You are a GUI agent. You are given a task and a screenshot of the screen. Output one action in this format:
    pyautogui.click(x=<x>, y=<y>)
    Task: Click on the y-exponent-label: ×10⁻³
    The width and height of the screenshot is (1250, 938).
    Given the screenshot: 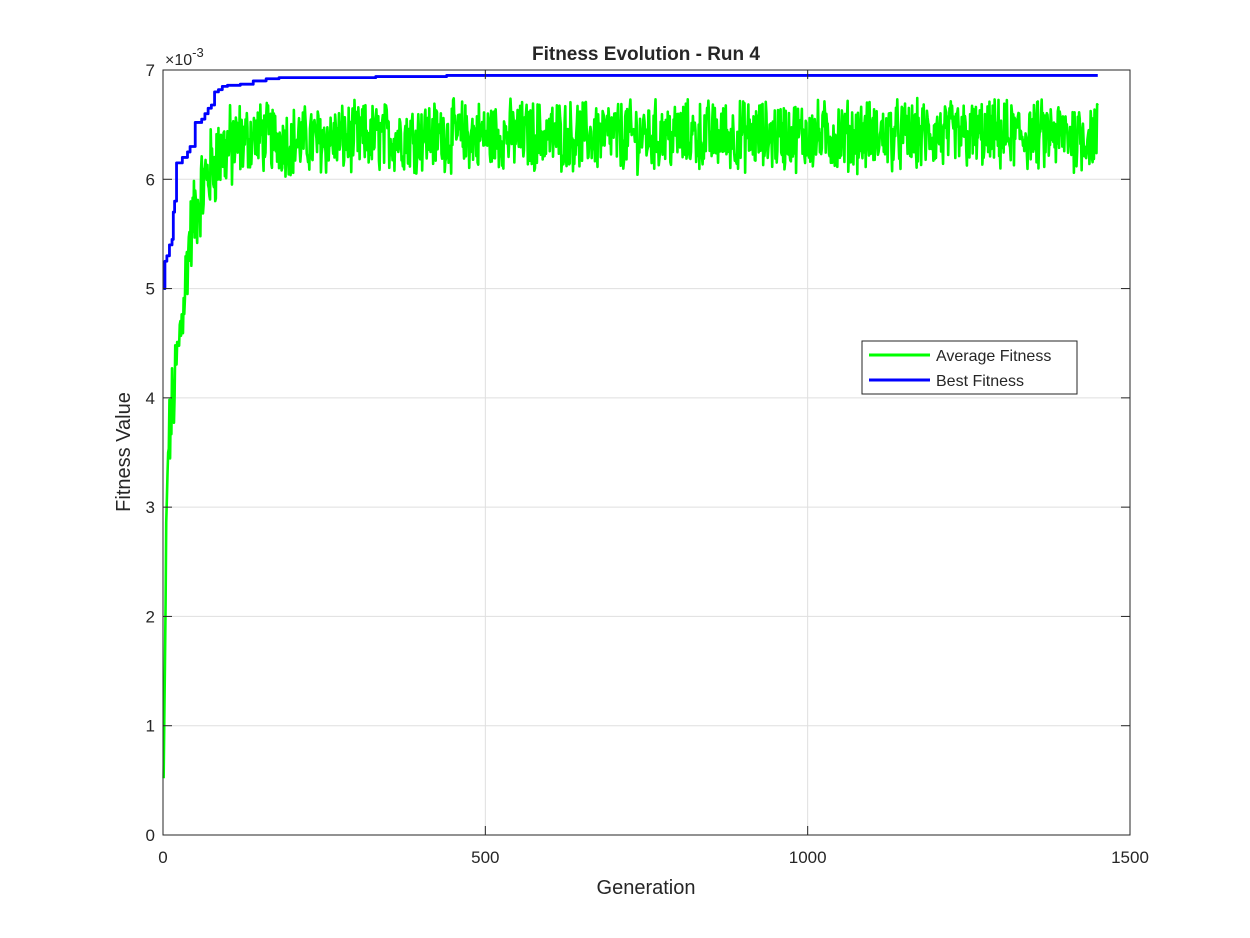 What is the action you would take?
    pyautogui.click(x=184, y=57)
    